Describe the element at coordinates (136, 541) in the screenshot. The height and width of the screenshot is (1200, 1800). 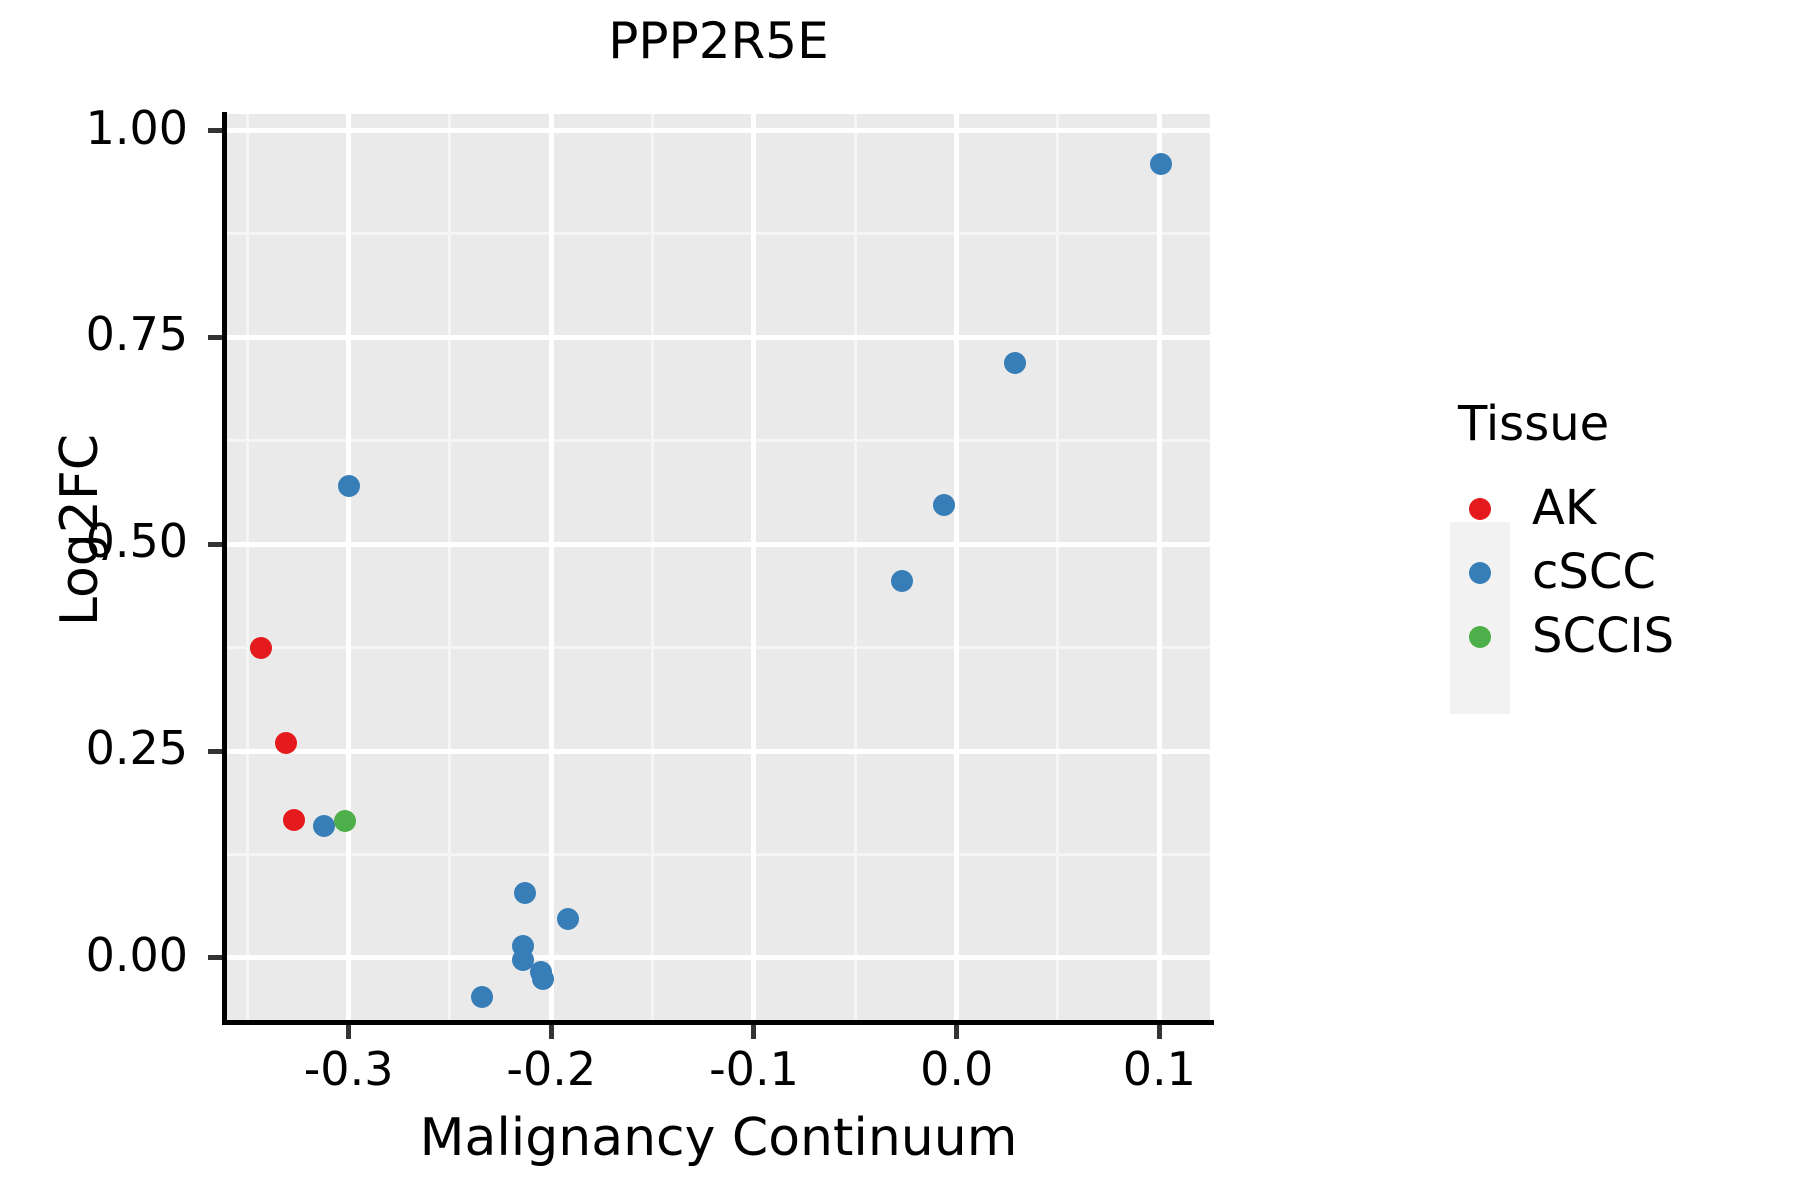
I see `y-tick-label: 0.50` at that location.